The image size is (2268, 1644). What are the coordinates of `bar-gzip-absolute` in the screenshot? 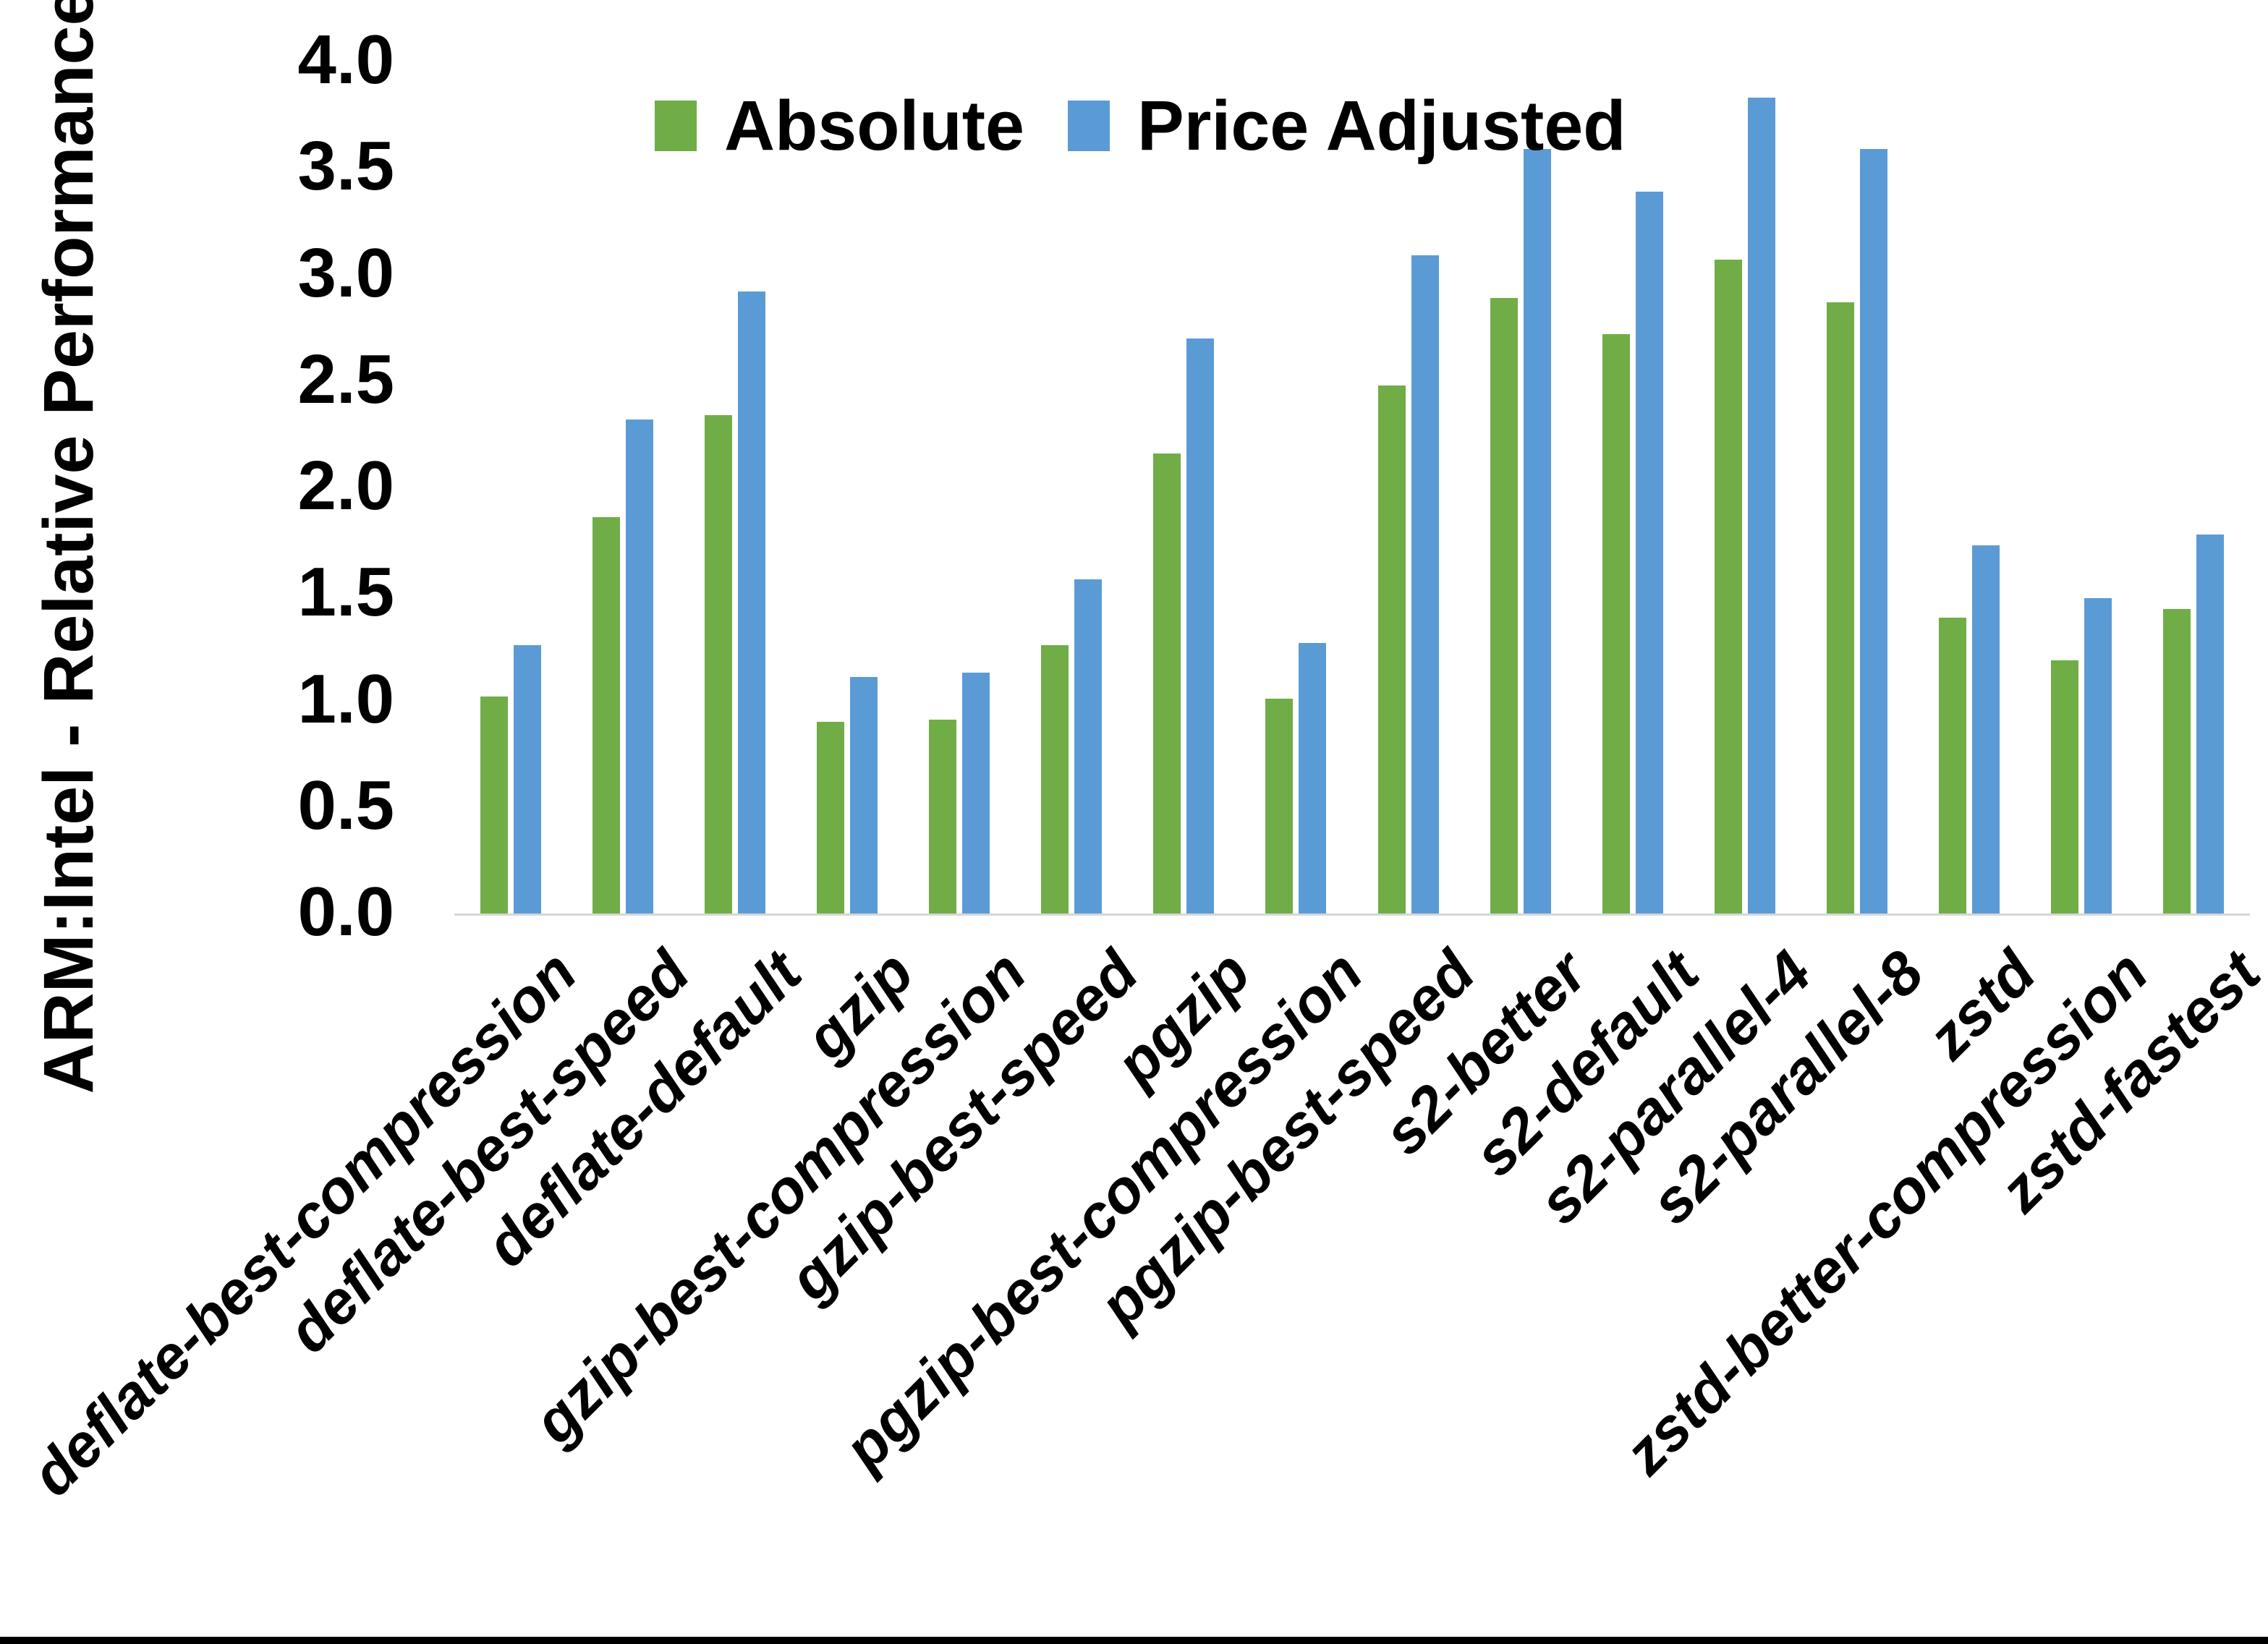 It's located at (830, 817).